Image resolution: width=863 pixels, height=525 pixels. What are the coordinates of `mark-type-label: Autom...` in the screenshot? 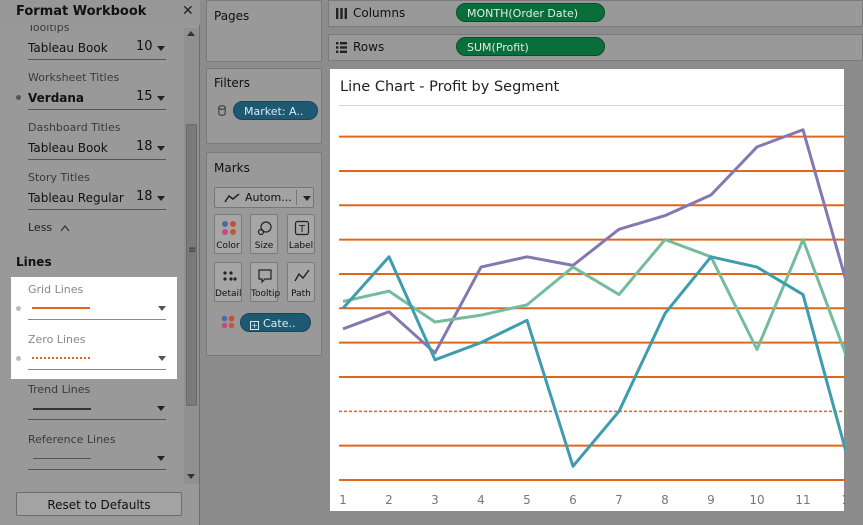 It's located at (268, 197).